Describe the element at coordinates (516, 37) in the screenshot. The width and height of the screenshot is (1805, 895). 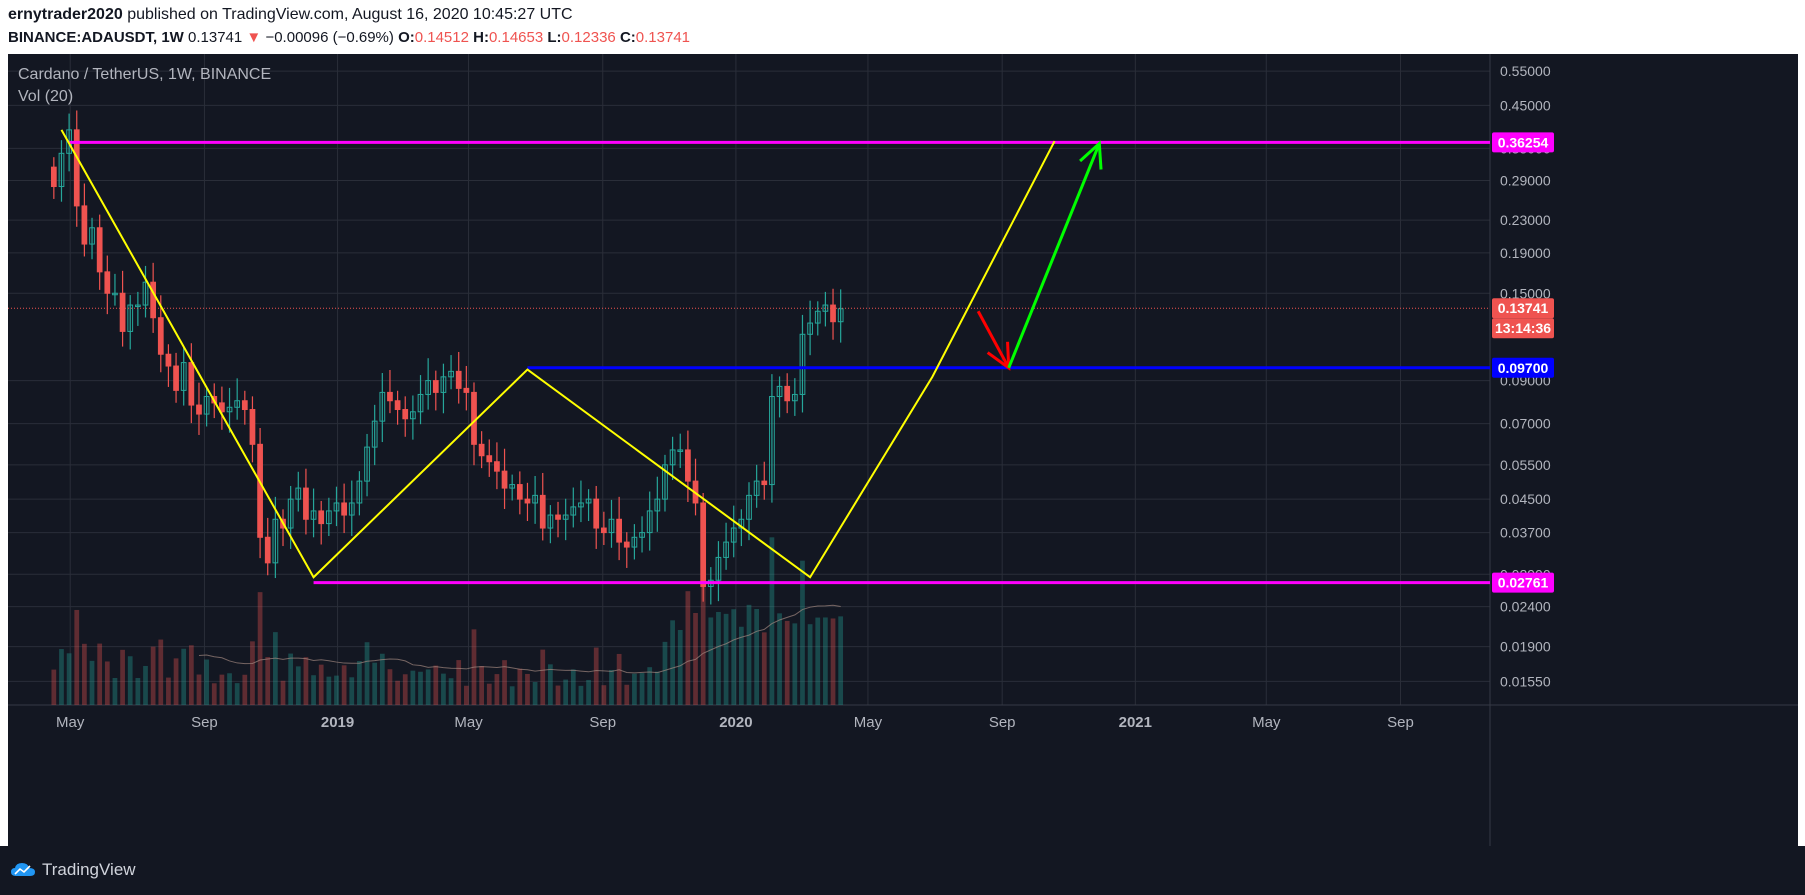
I see `high-value: 0.14653` at that location.